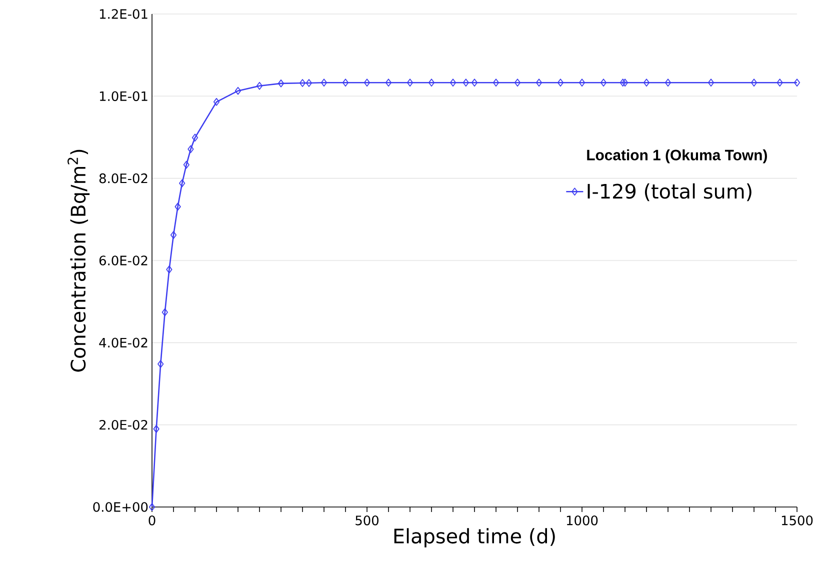  What do you see at coordinates (677, 156) in the screenshot?
I see `legend-title: Location 1 (Okuma Town)` at bounding box center [677, 156].